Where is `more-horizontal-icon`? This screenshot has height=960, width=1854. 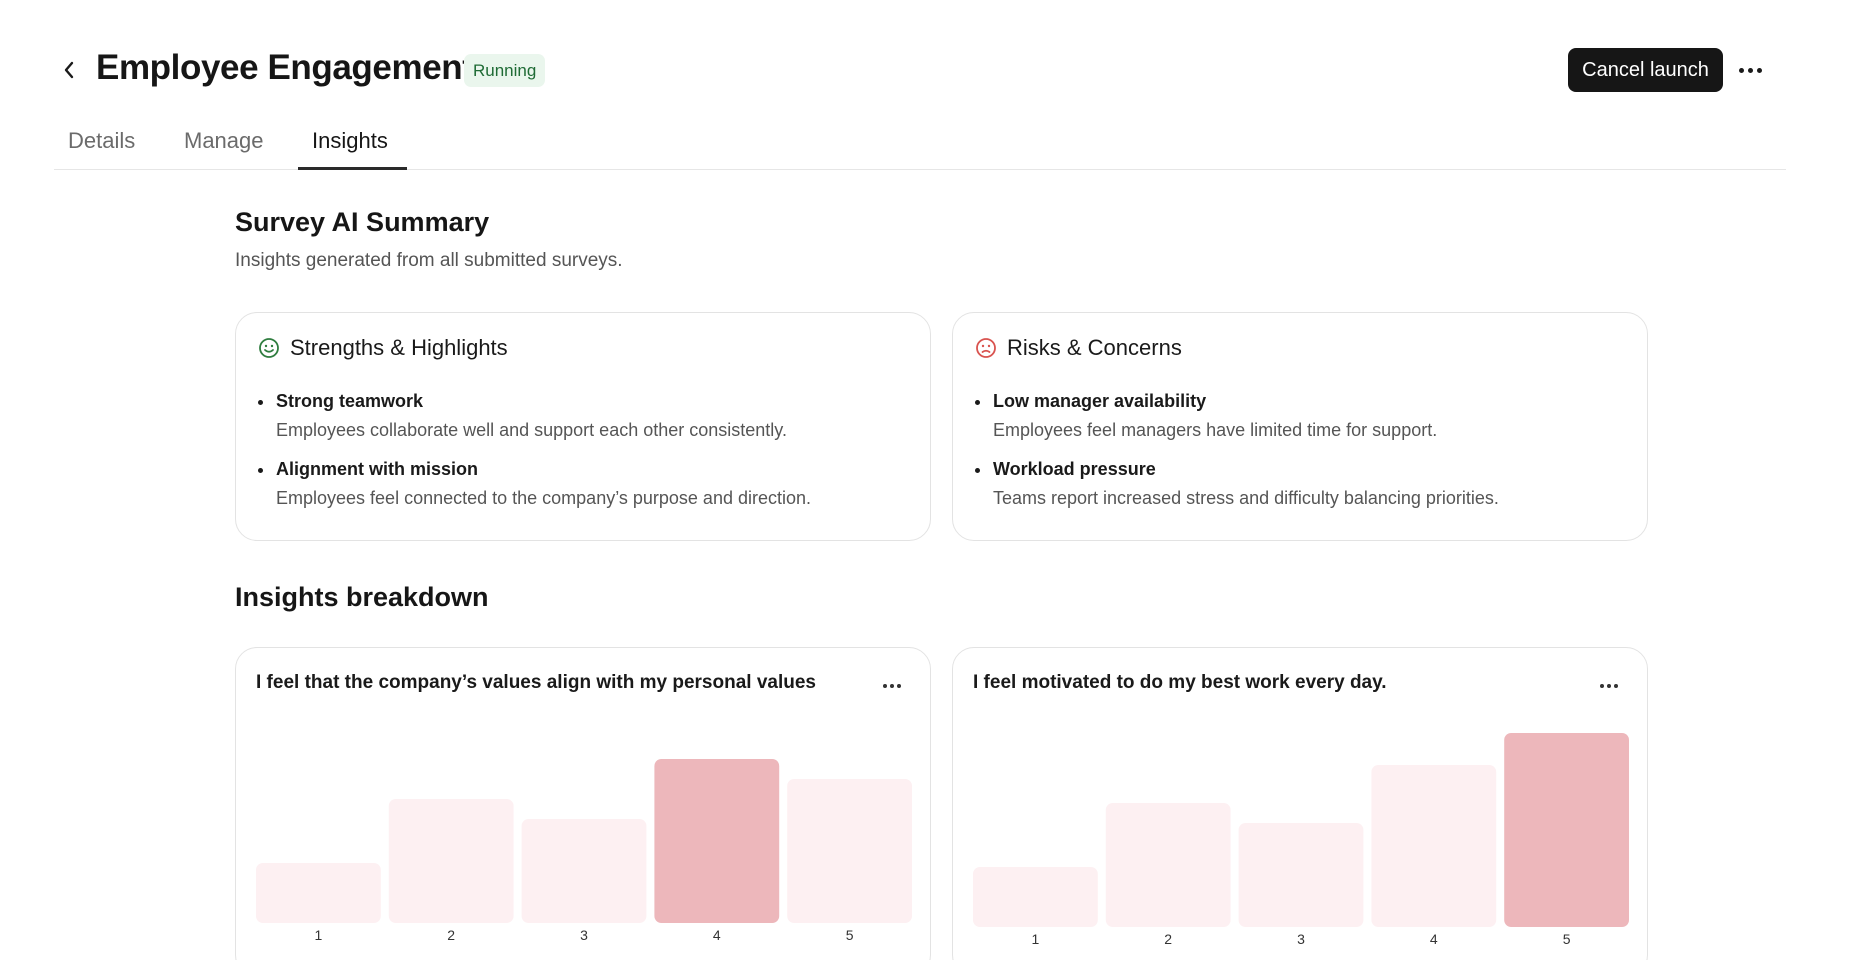 more-horizontal-icon is located at coordinates (1750, 70).